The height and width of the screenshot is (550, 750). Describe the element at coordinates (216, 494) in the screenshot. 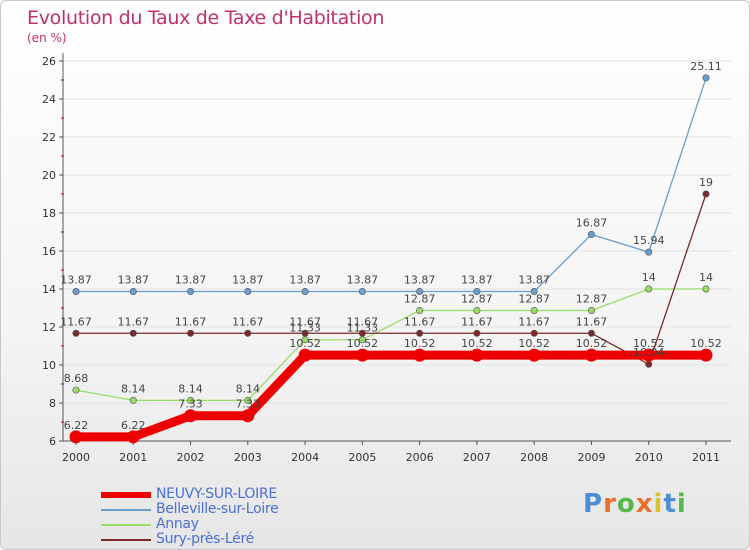

I see `legend-label-neuvy: NEUVY-SUR-LOIRE` at that location.